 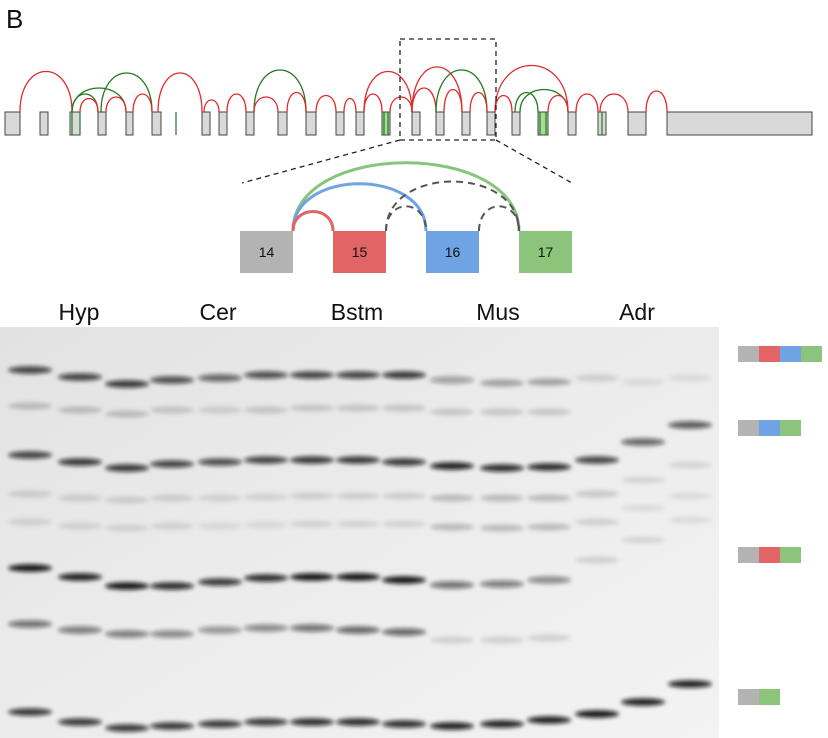 What do you see at coordinates (748, 697) in the screenshot?
I see `legend-segment-gray` at bounding box center [748, 697].